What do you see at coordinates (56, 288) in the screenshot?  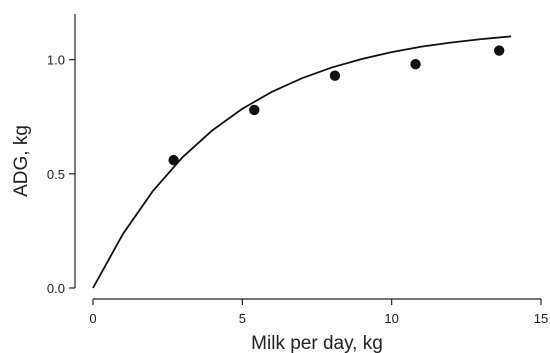 I see `y-tick-label: 0.0` at bounding box center [56, 288].